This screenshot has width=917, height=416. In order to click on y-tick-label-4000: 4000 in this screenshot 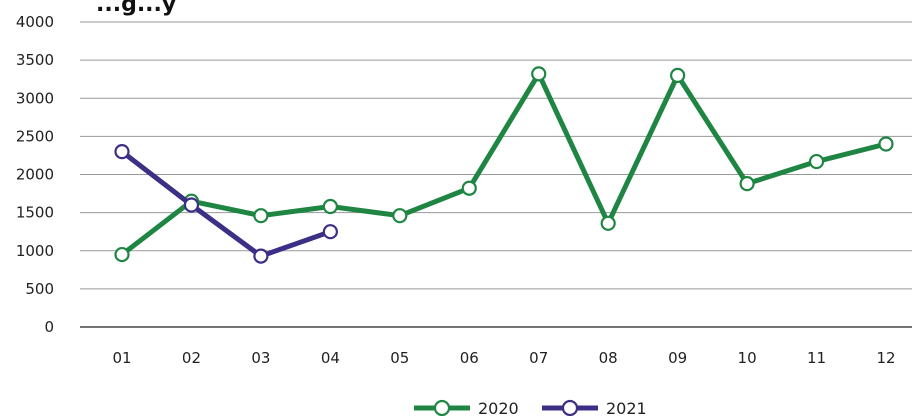, I will do `click(35, 22)`.